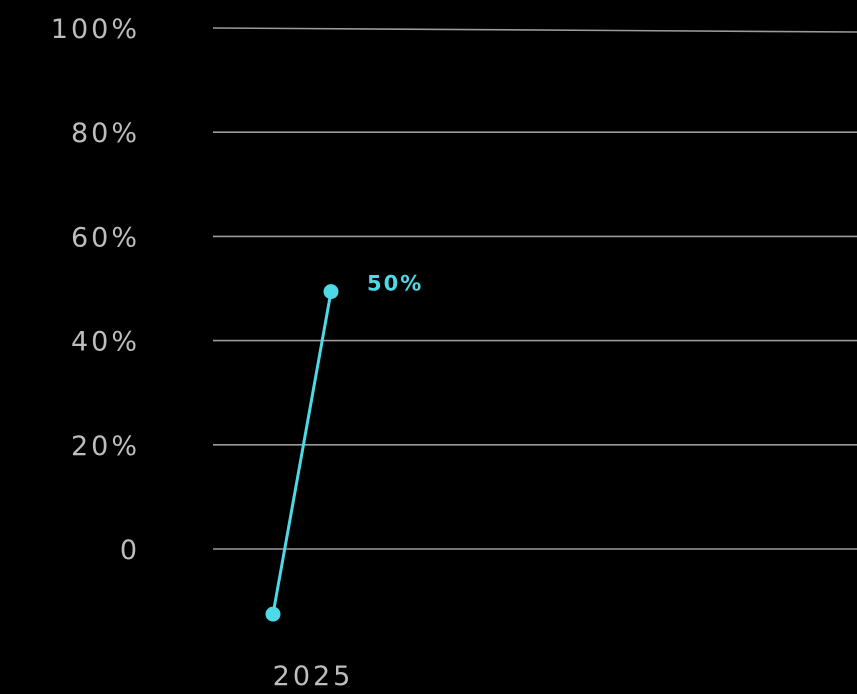  I want to click on y-tick-label: 60%, so click(105, 237).